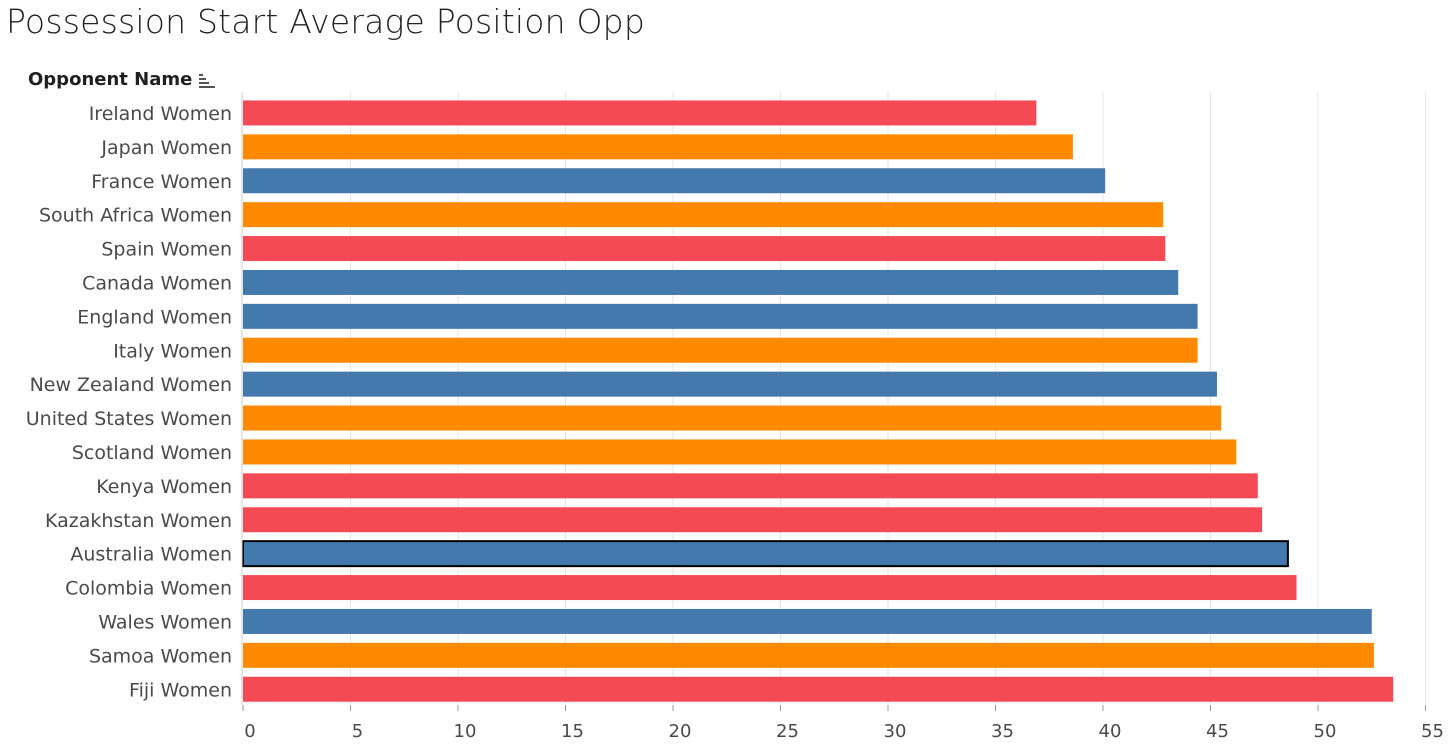 This screenshot has height=749, width=1456. What do you see at coordinates (138, 521) in the screenshot?
I see `category-label: Kazakhstan Women` at bounding box center [138, 521].